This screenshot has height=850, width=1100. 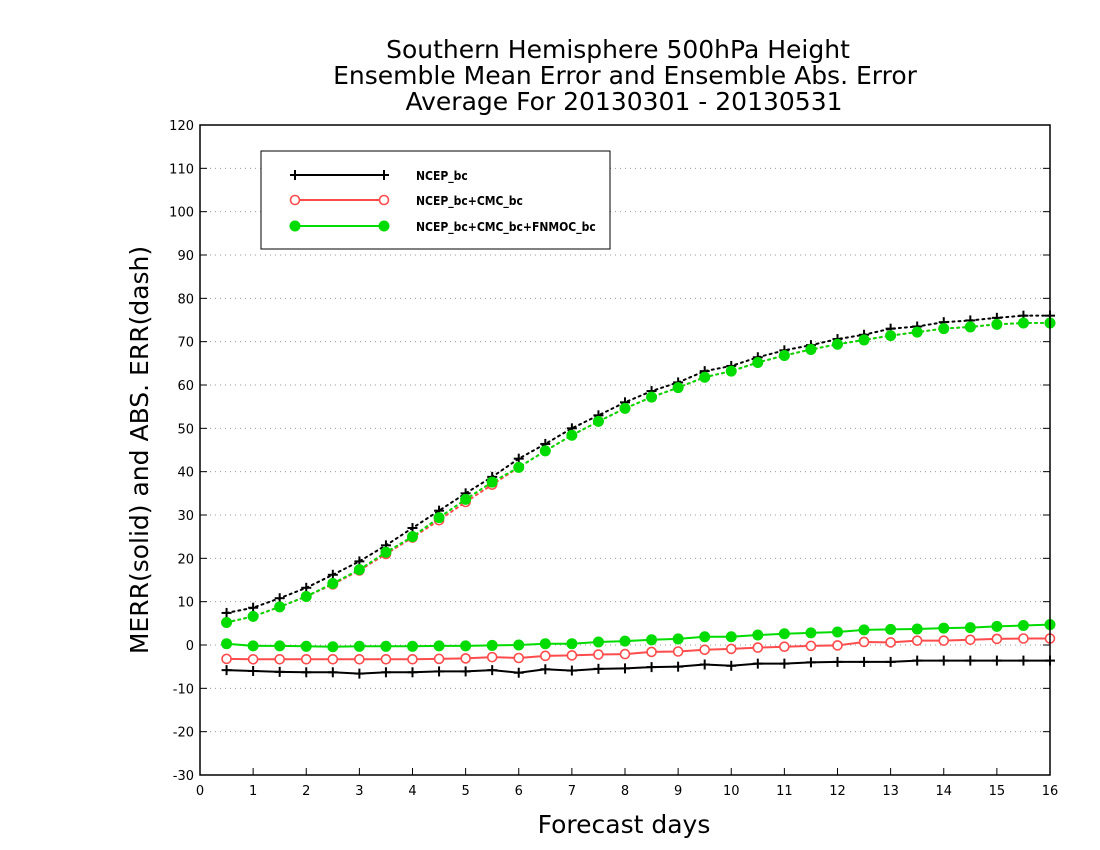 I want to click on x-tick-label: 1, so click(x=253, y=791).